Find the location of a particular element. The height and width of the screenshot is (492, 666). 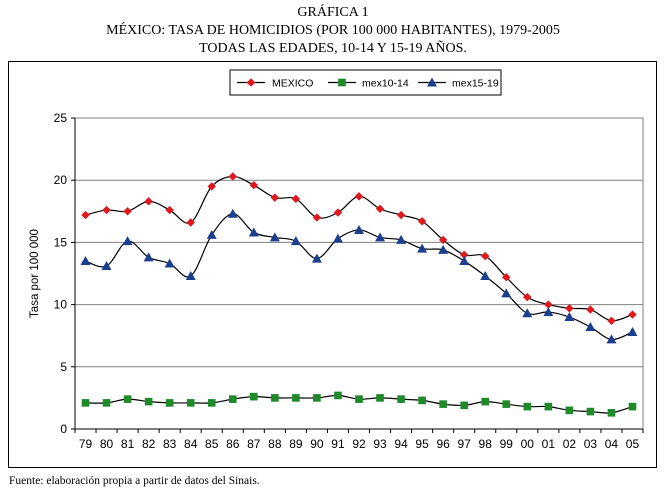

legend-label: MEXICO is located at coordinates (292, 84).